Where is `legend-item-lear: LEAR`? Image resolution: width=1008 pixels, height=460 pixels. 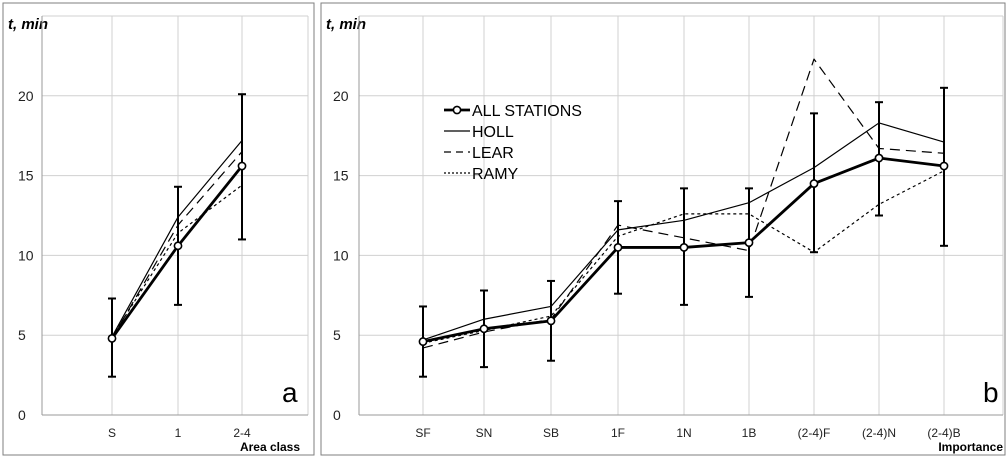 legend-item-lear: LEAR is located at coordinates (479, 153).